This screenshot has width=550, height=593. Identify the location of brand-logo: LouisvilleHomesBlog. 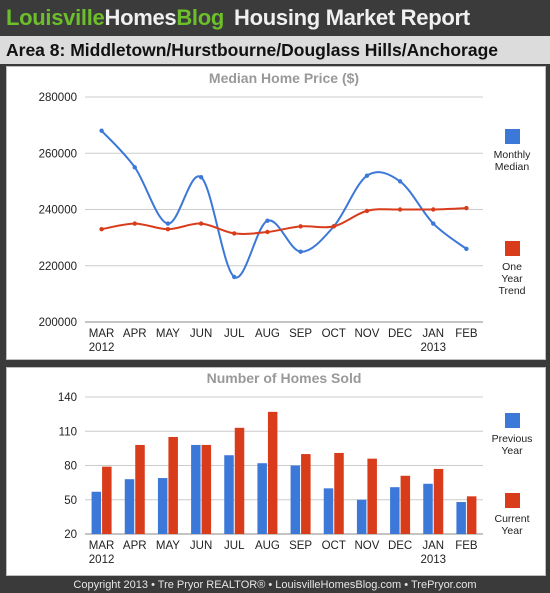
(115, 18).